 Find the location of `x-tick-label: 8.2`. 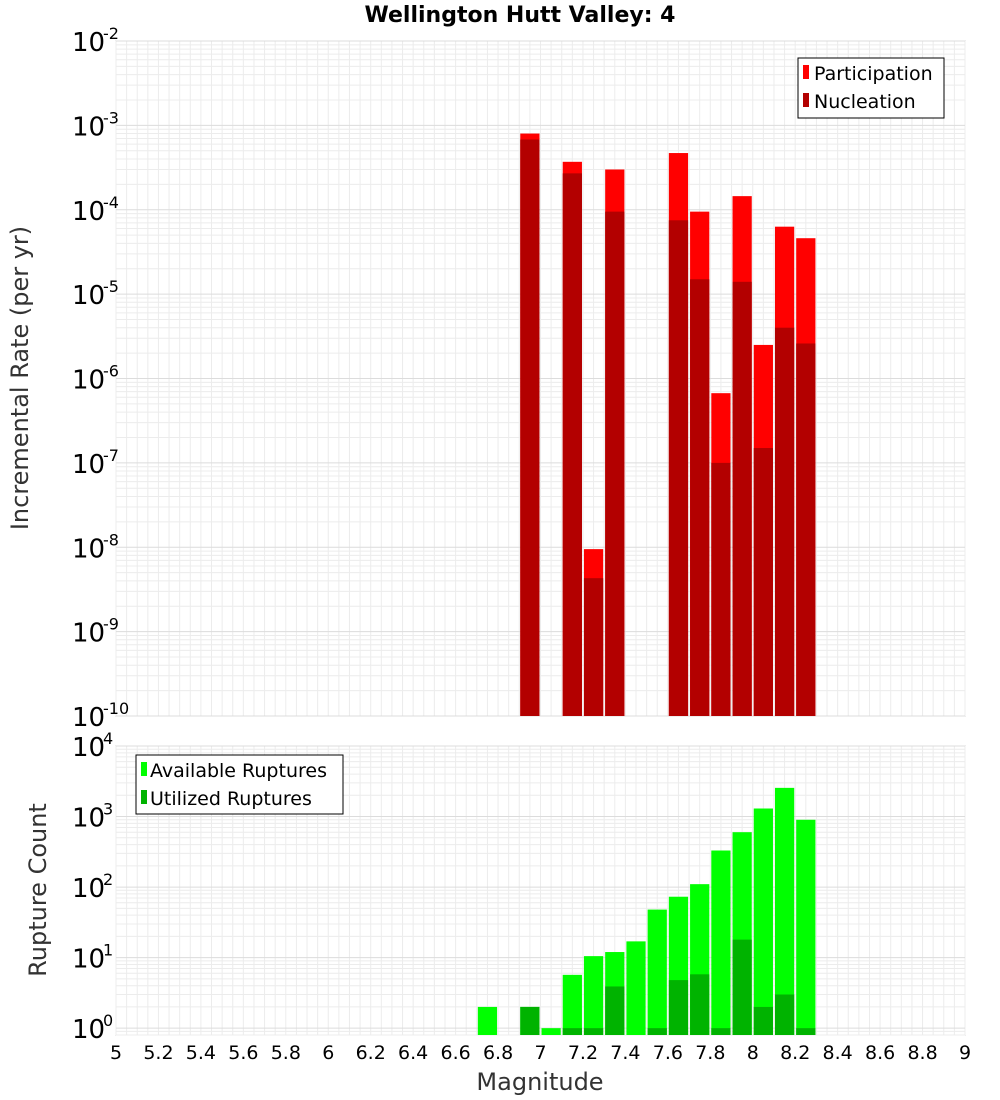

x-tick-label: 8.2 is located at coordinates (795, 1053).